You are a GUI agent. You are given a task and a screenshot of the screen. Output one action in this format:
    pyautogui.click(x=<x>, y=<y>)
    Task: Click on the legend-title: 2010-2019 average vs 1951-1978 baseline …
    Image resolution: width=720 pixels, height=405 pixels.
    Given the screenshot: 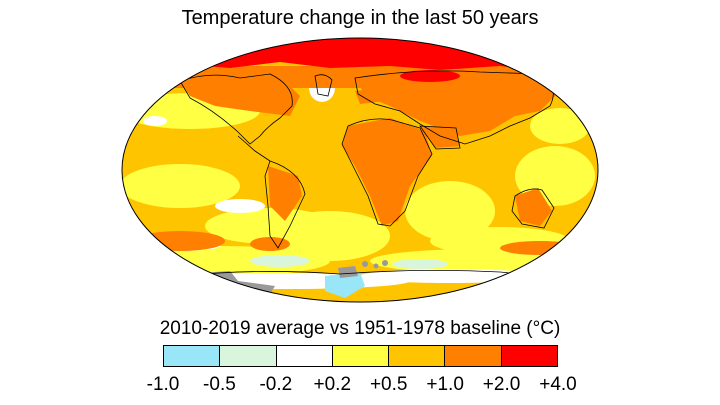 What is the action you would take?
    pyautogui.click(x=360, y=328)
    